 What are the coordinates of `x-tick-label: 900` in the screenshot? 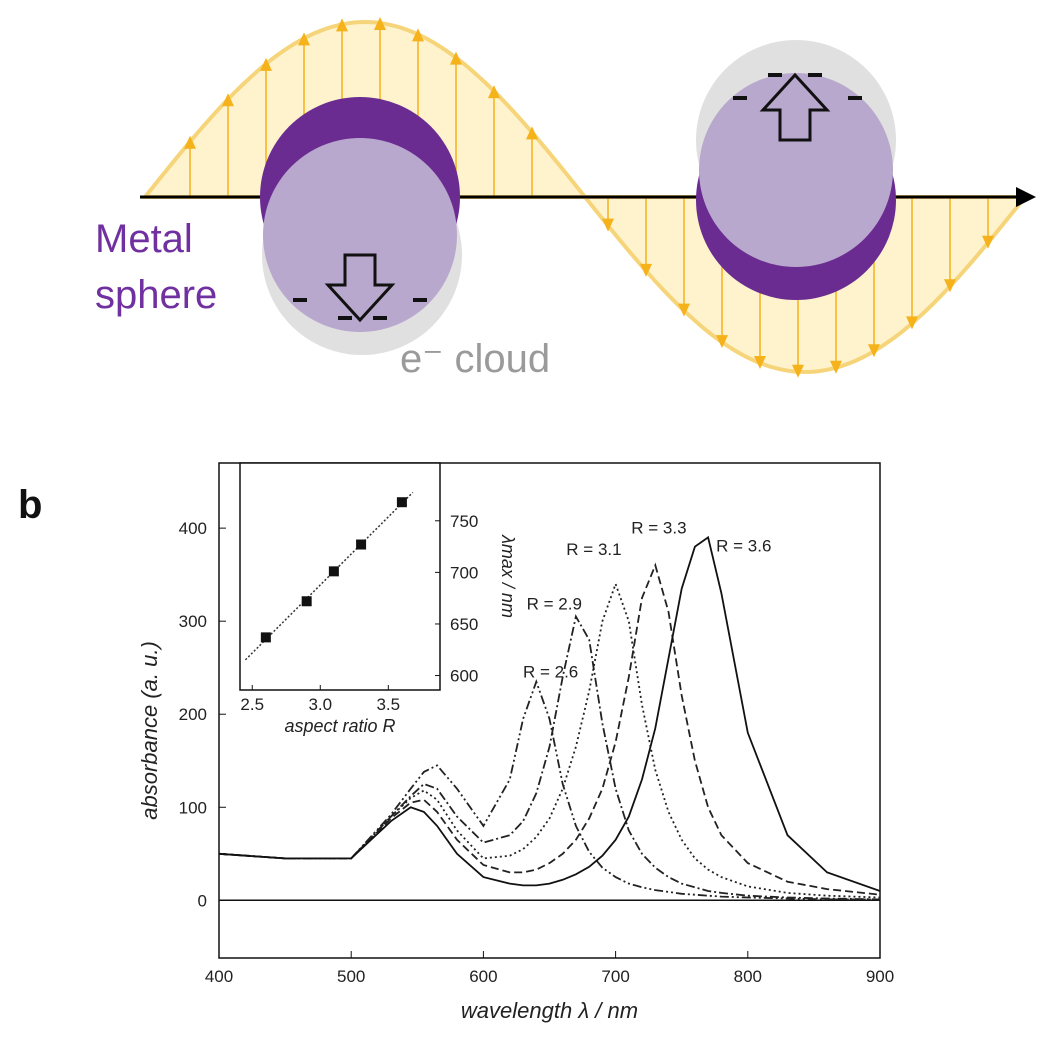 It's located at (880, 976).